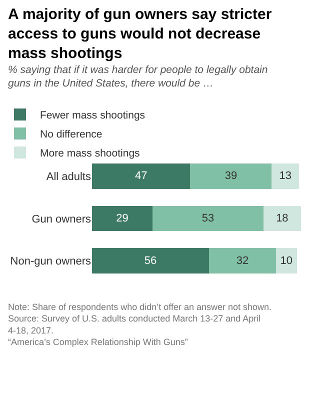  I want to click on legend-label: More mass shootings, so click(90, 154).